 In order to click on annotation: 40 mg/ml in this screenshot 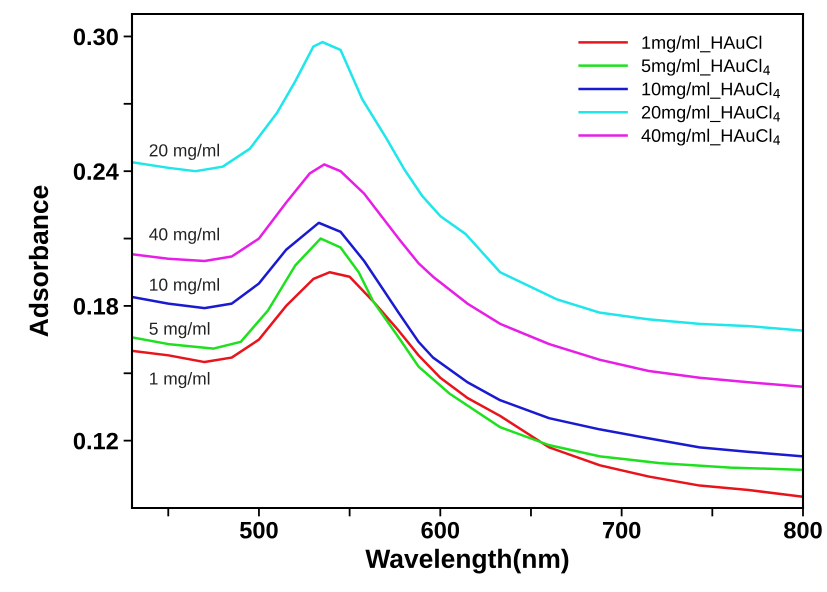, I will do `click(184, 236)`.